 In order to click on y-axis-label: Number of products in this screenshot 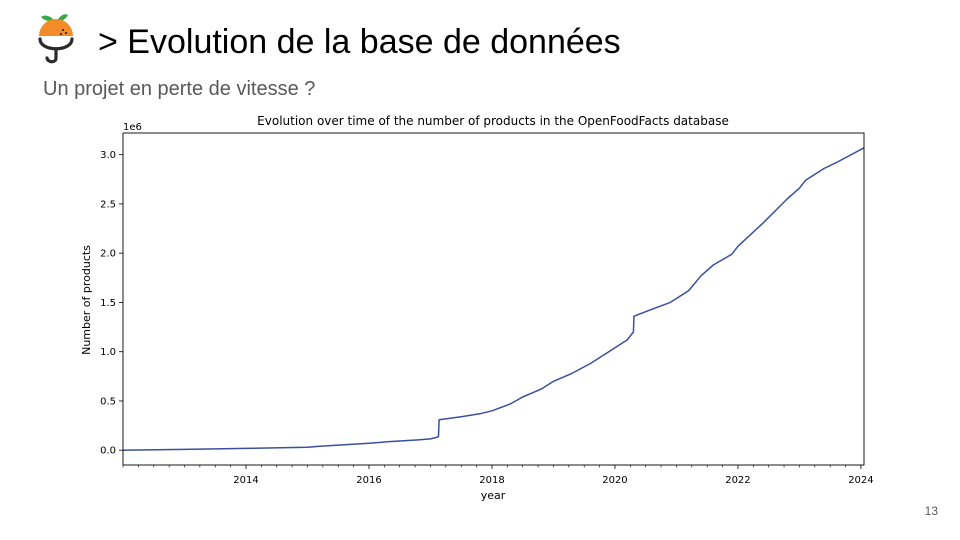, I will do `click(86, 300)`.